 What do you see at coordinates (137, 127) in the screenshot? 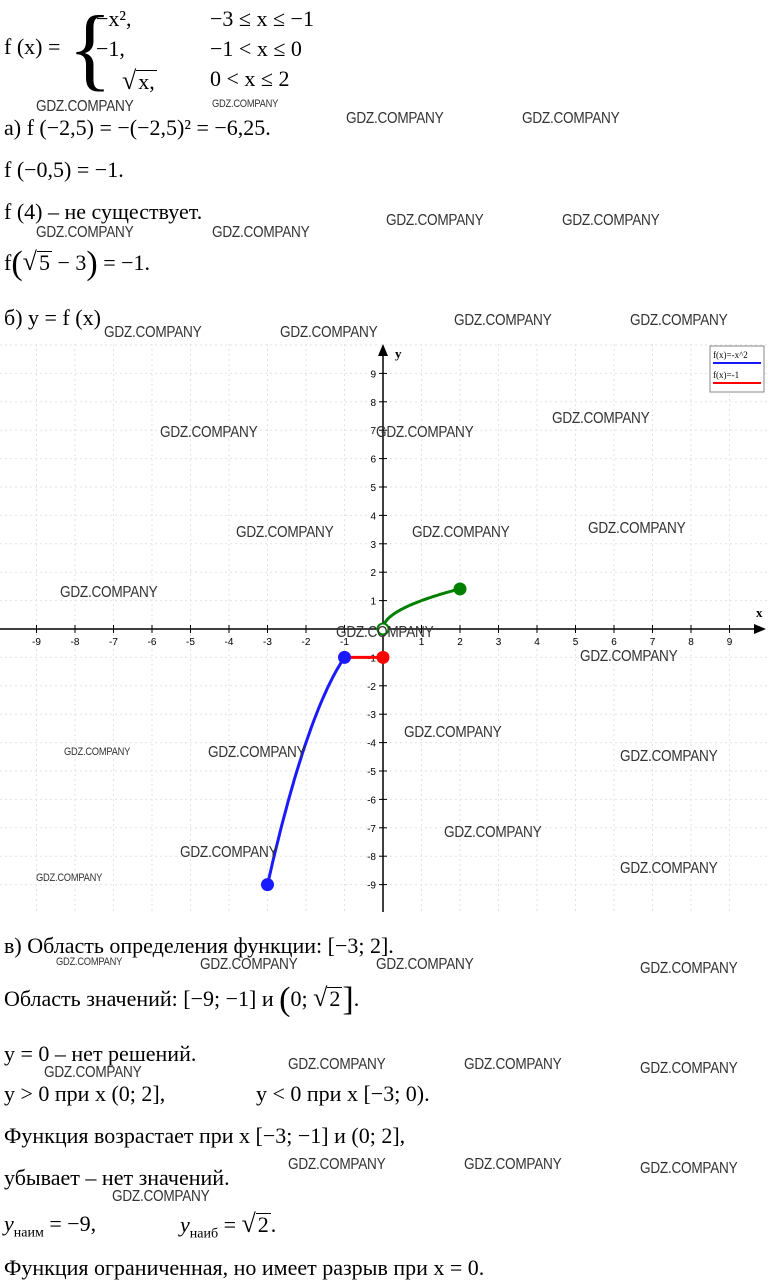
I see `part-a-line-1: а) f (−2,5) = −(−2,5)² = −6,25.` at bounding box center [137, 127].